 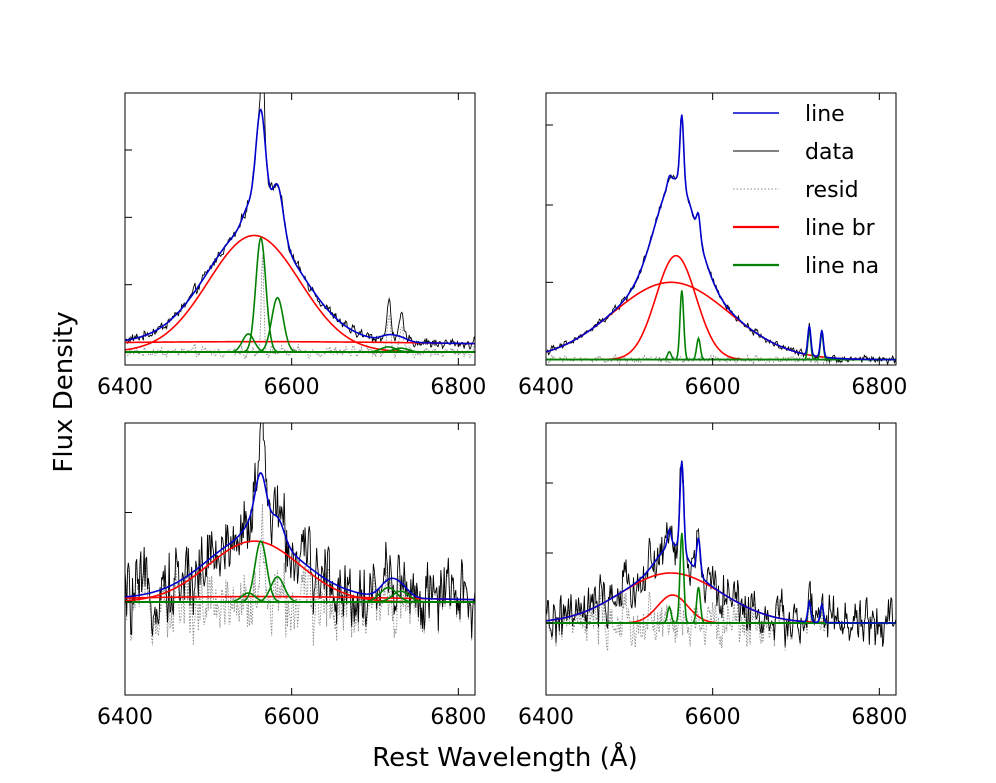 I want to click on legend-entry: line na, so click(x=806, y=266).